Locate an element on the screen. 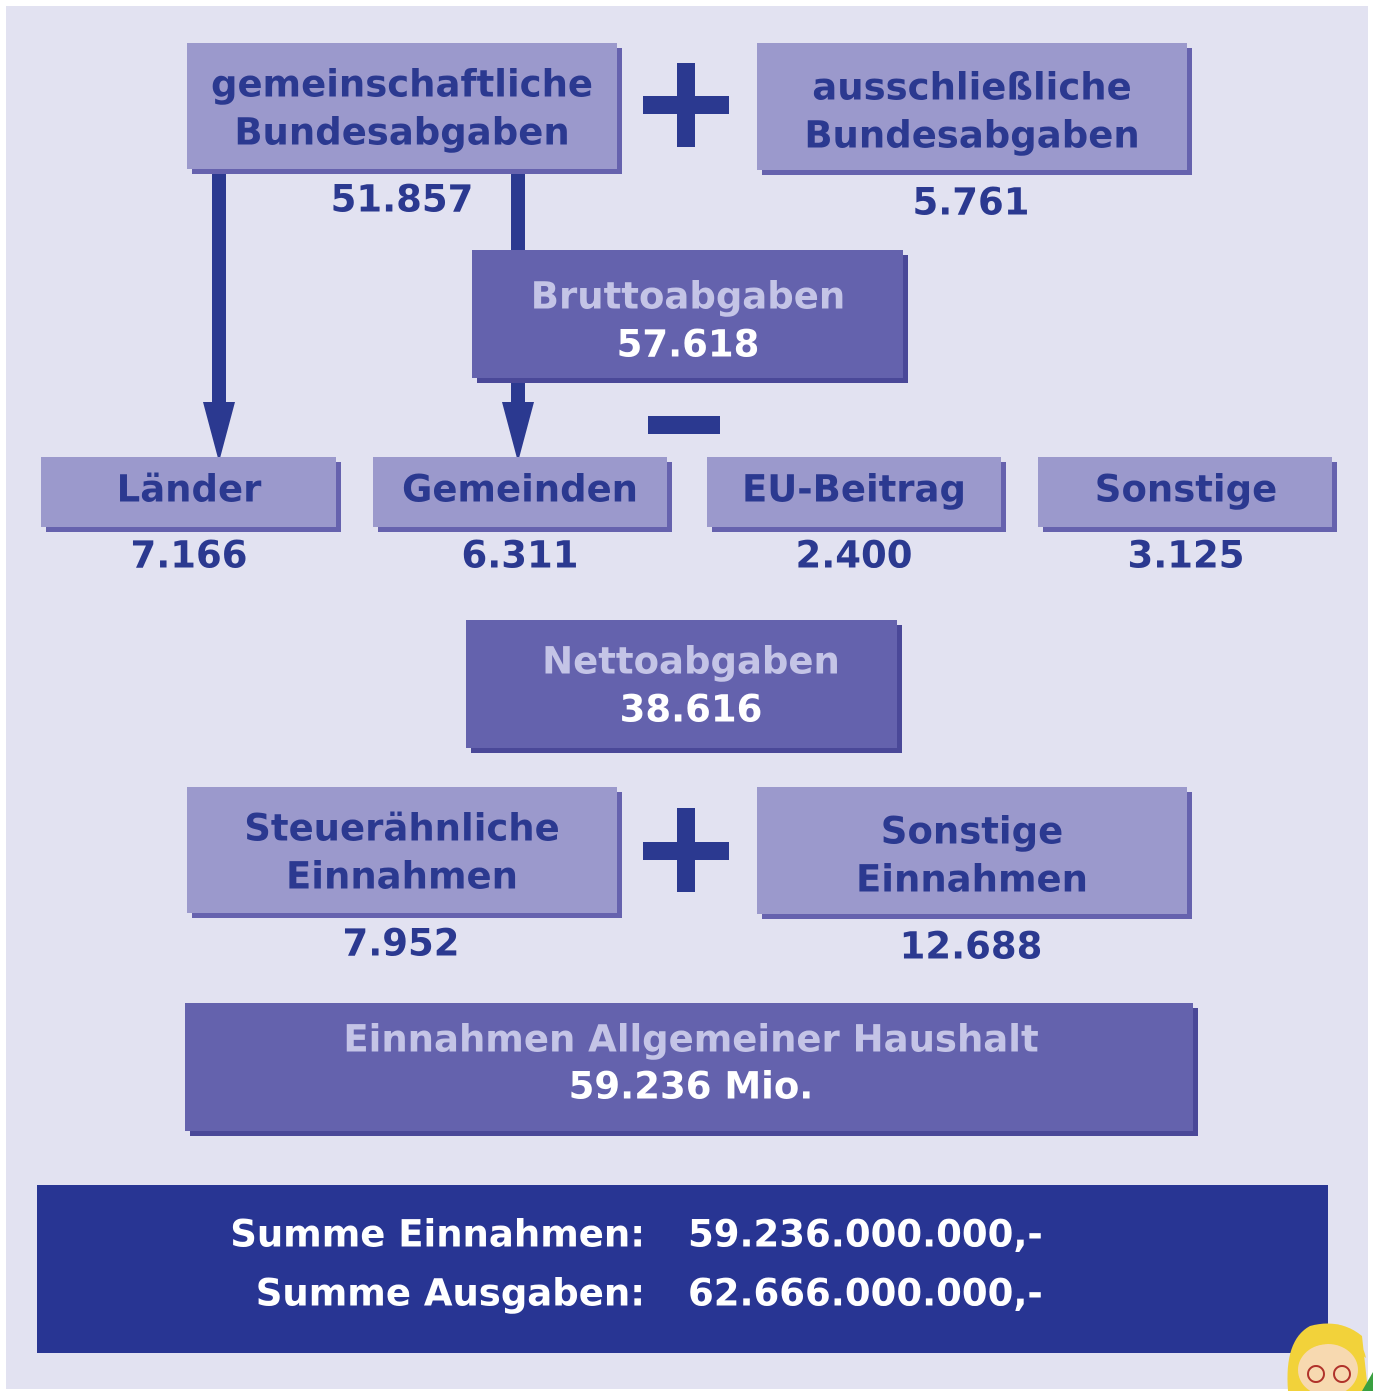 The image size is (1373, 1391). node-label: Gemeinden is located at coordinates (520, 489).